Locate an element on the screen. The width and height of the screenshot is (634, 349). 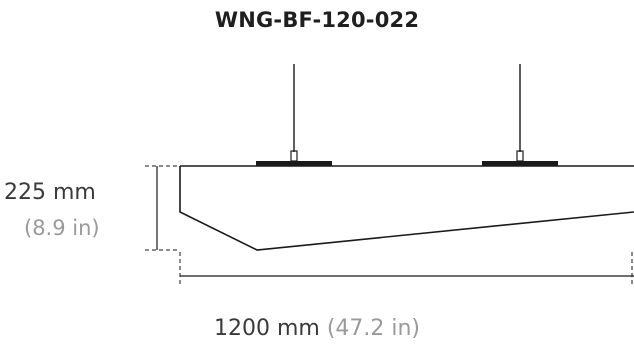
width-dimension-label: 1200 mm (47.2 in) is located at coordinates (317, 328).